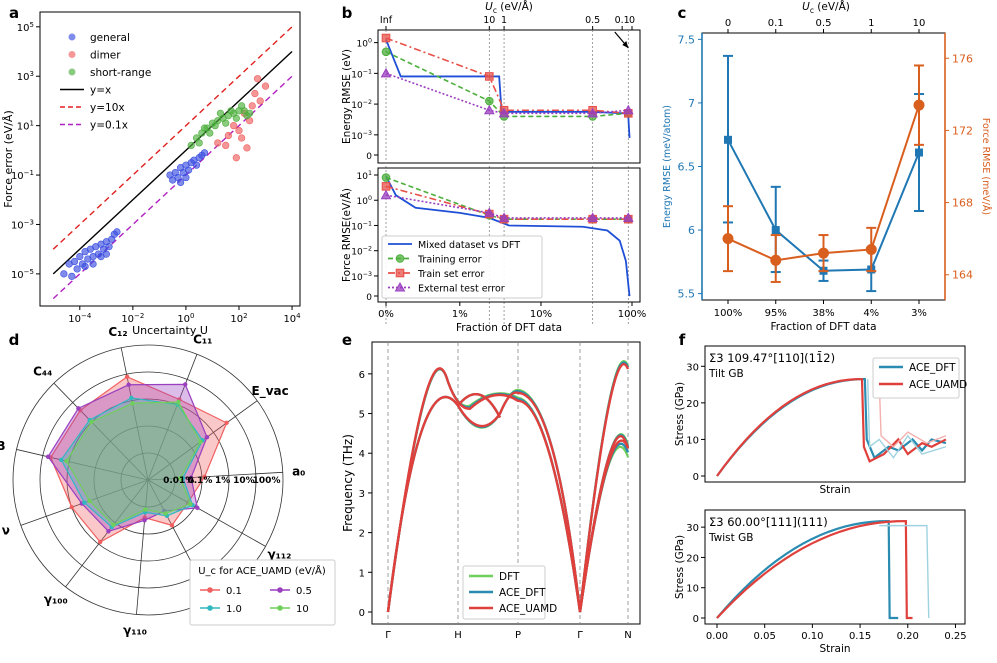  I want to click on x-axis-label: Uncertainty U, so click(170, 330).